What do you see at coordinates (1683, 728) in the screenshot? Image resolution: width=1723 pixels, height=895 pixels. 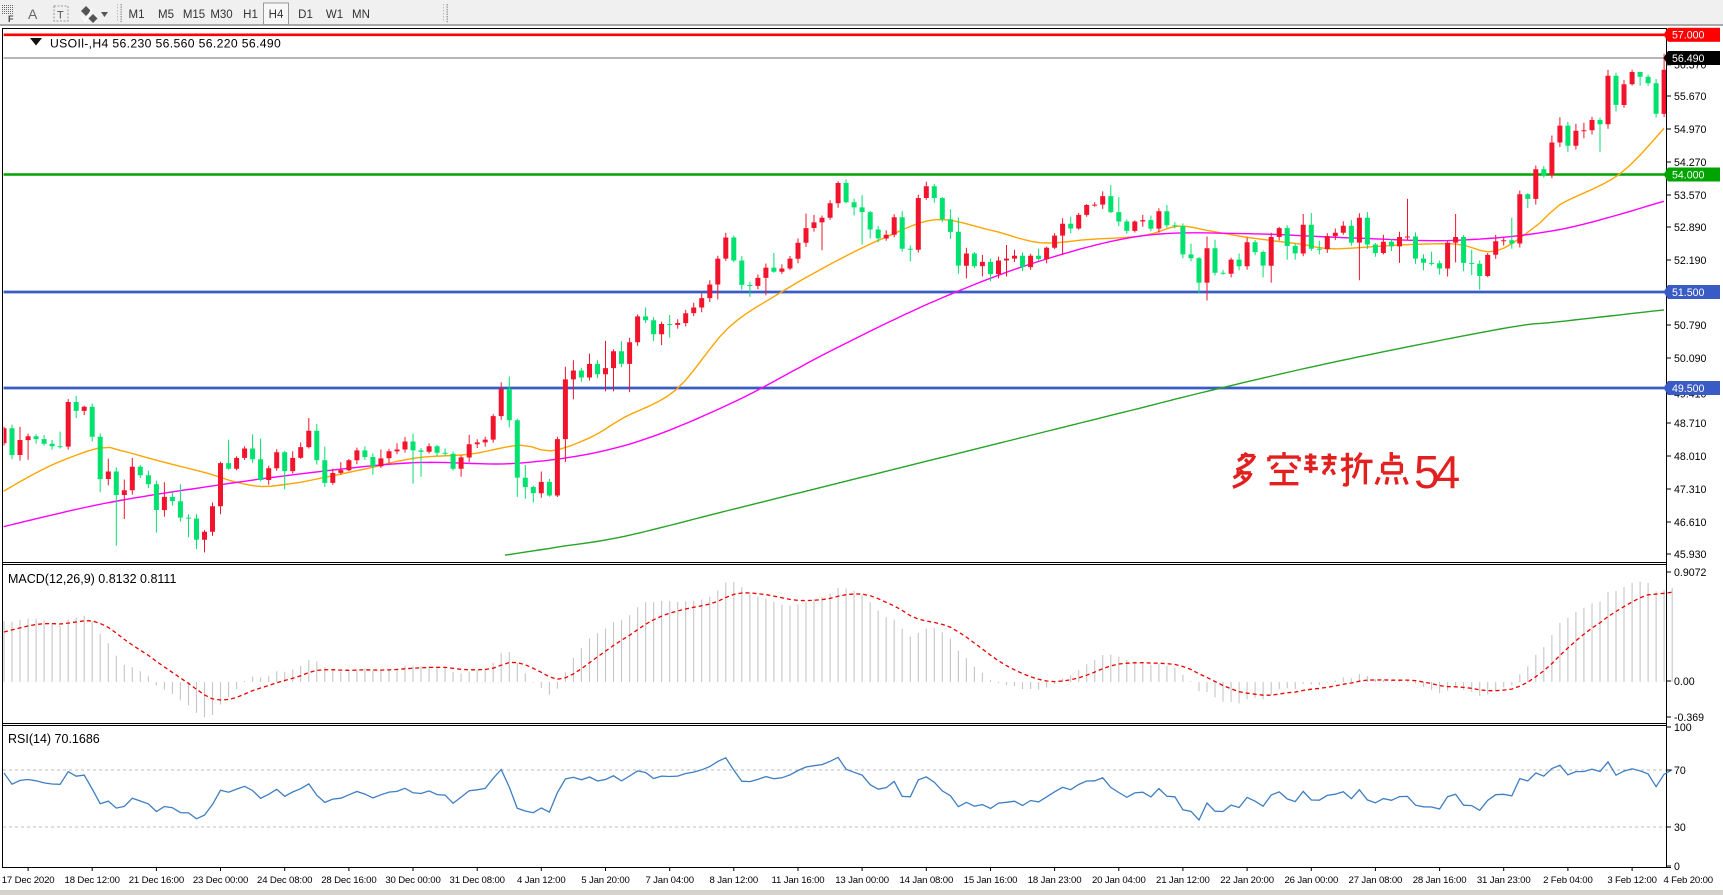 I see `svg-text: 100` at bounding box center [1683, 728].